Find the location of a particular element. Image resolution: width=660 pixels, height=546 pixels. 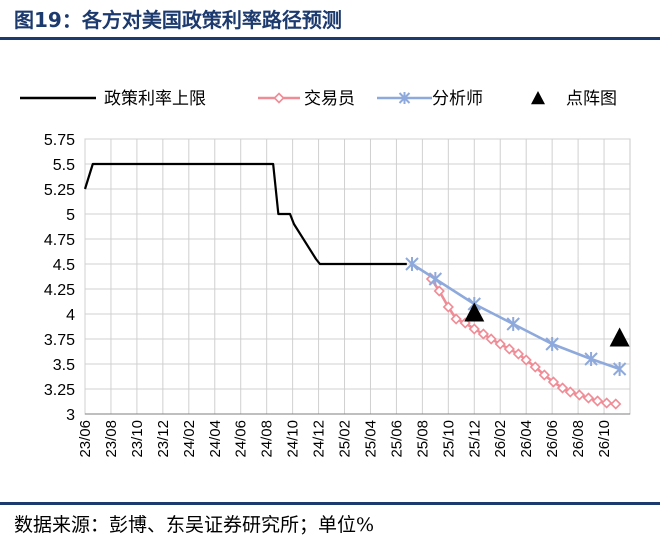

y-tick-label: 3 is located at coordinates (70, 415).